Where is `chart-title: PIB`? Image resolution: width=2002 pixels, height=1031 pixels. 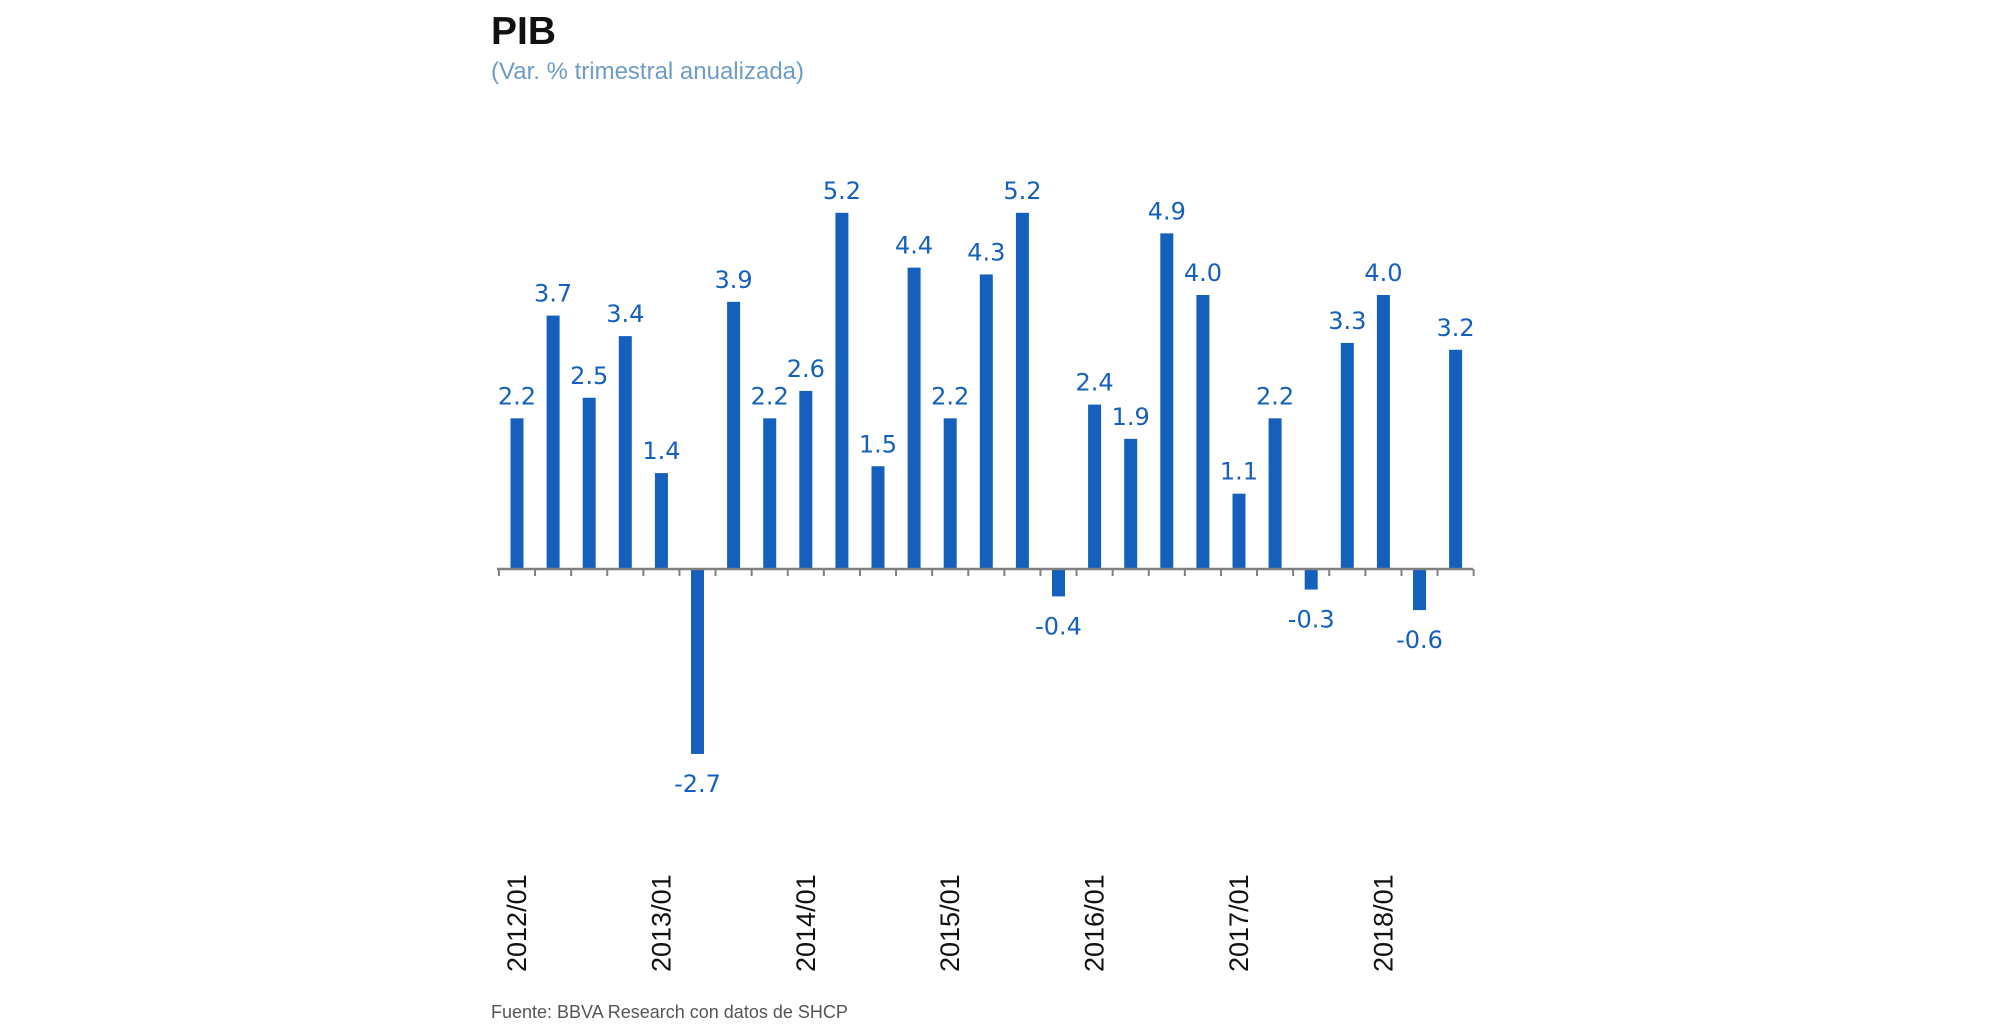 chart-title: PIB is located at coordinates (524, 31).